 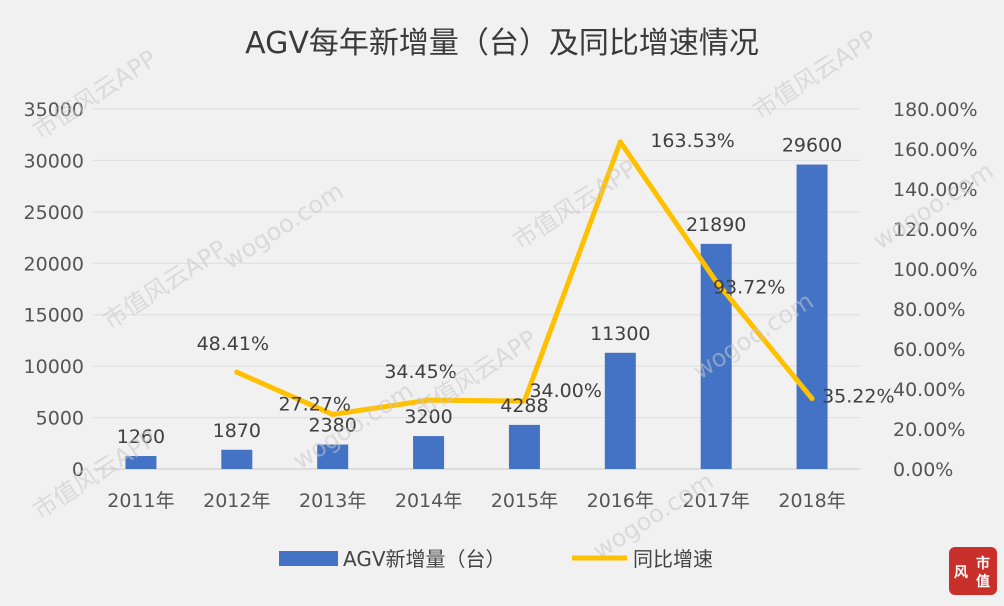 What do you see at coordinates (929, 350) in the screenshot?
I see `y-right-tick-label: 60.00%` at bounding box center [929, 350].